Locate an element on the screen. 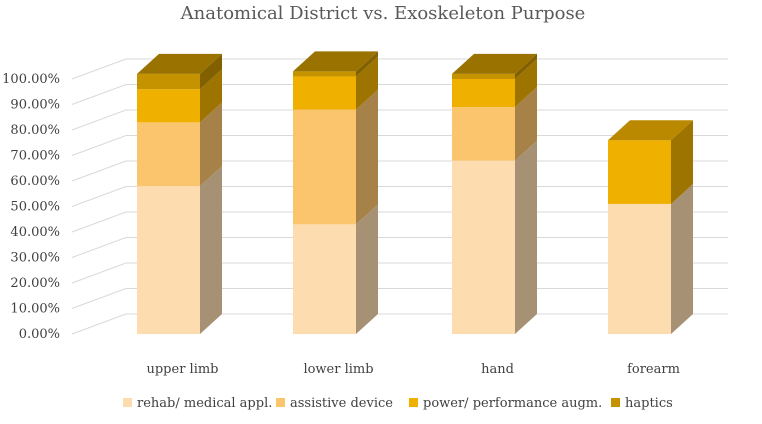 The image size is (762, 424). y-tick-label: 20.00% is located at coordinates (35, 283).